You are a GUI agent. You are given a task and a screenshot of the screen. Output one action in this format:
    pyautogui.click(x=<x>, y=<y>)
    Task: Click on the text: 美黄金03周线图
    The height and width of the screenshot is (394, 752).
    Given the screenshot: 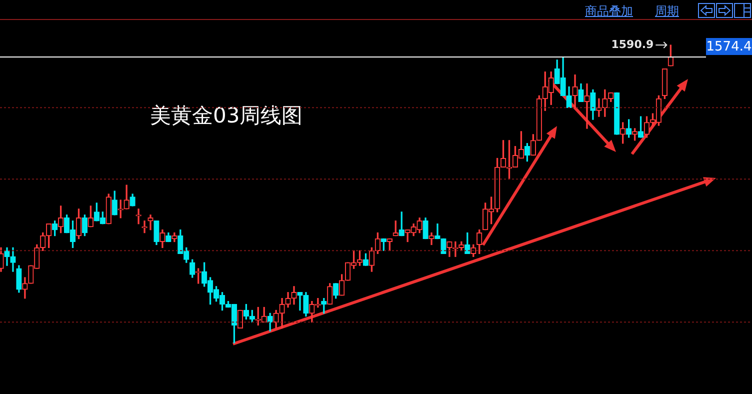 What is the action you would take?
    pyautogui.click(x=226, y=115)
    